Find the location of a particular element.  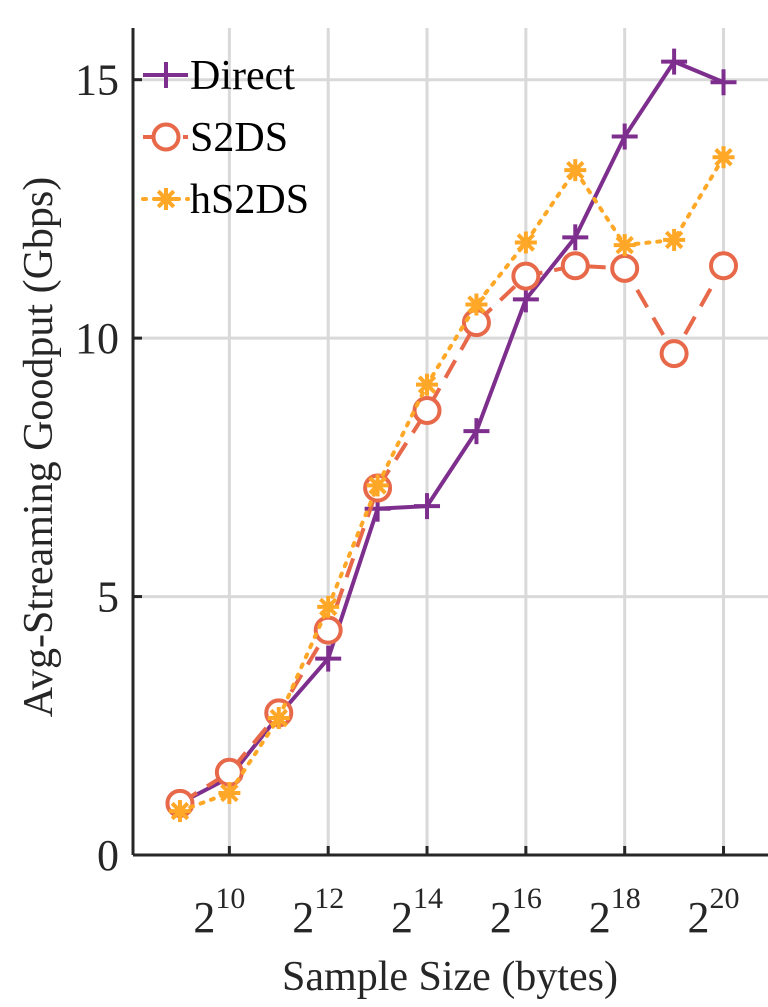

legend-label: Direct is located at coordinates (242, 76).